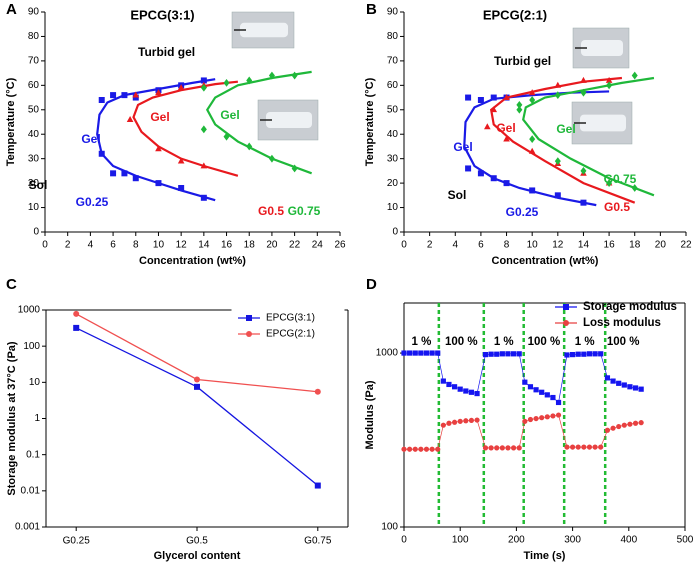 Image resolution: width=696 pixels, height=575 pixels. Describe the element at coordinates (370, 121) in the screenshot. I see `y-axis-label: Temperature (°C)` at that location.